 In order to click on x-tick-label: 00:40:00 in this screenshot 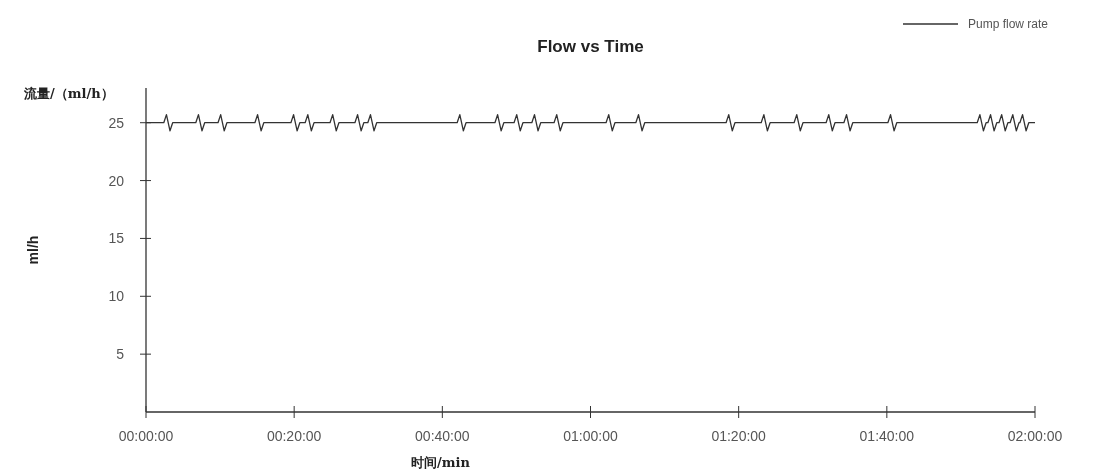, I will do `click(442, 436)`.